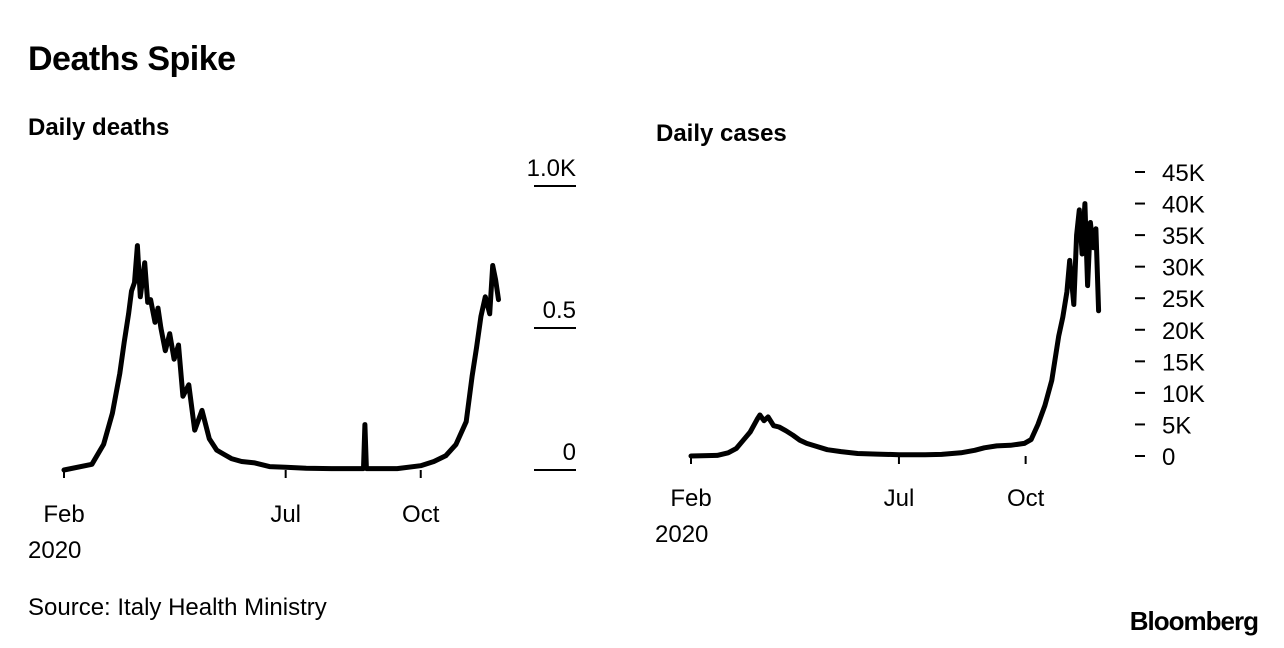  I want to click on deaths-y-tick-label: 0, so click(569, 452).